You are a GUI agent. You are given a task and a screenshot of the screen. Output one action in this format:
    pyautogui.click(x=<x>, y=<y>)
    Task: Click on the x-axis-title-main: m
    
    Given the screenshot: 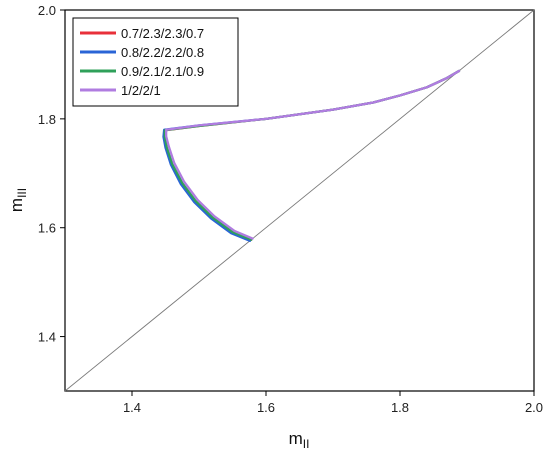 What is the action you would take?
    pyautogui.click(x=296, y=438)
    